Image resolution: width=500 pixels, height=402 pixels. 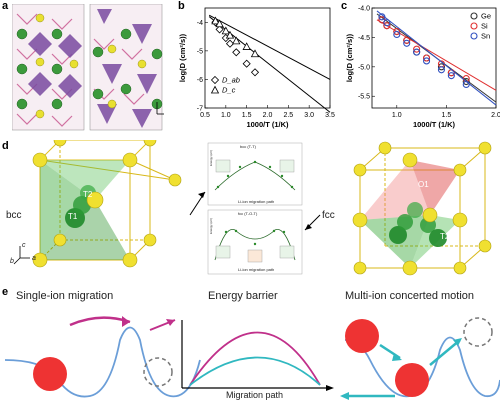 I want to click on fcc-site-label-t1: T1, so click(x=370, y=240).